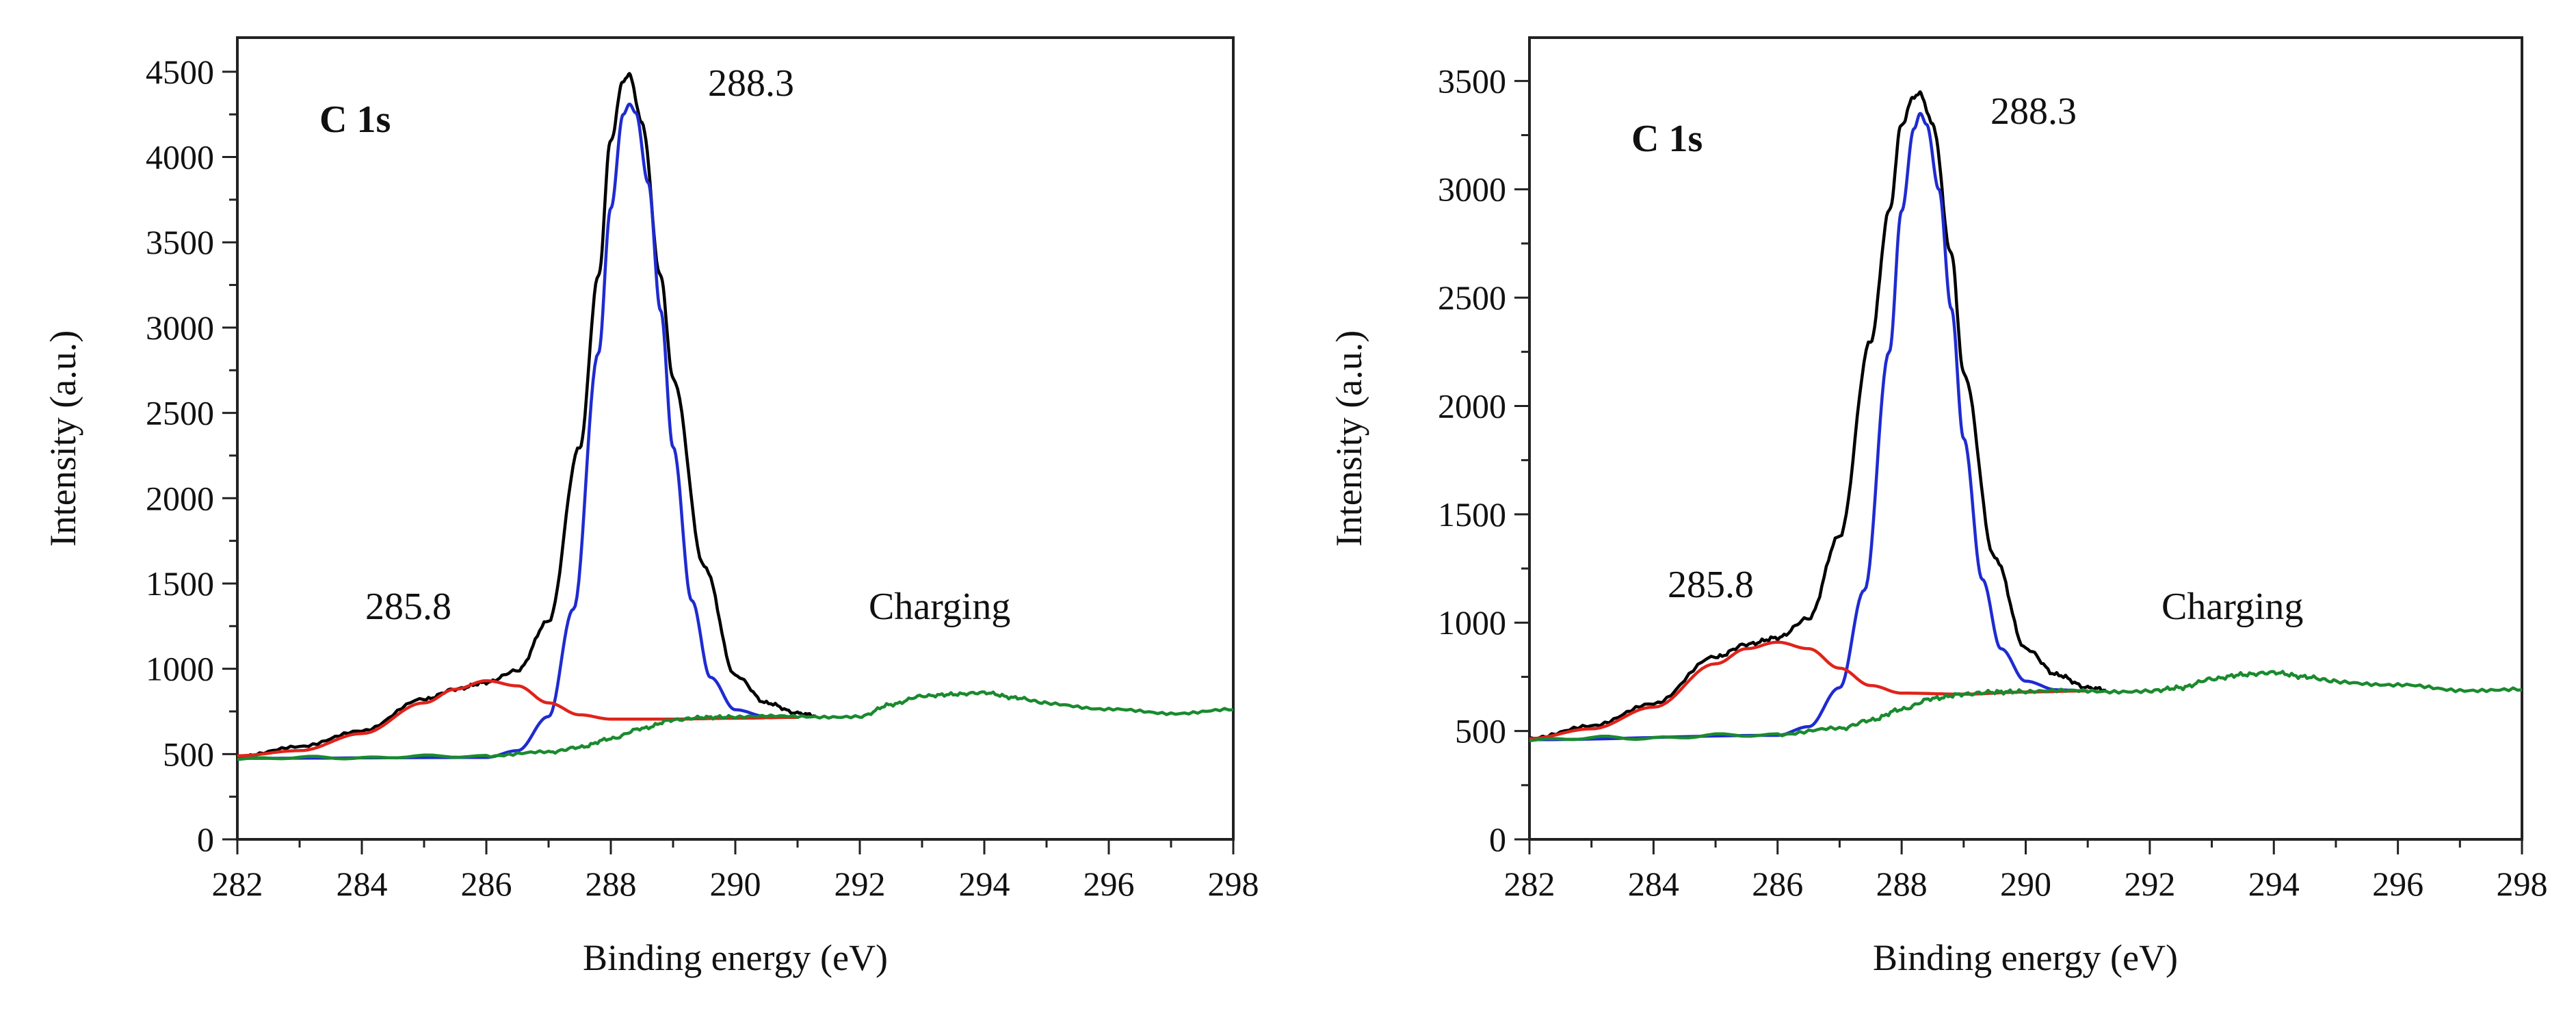 Image resolution: width=2576 pixels, height=1009 pixels. I want to click on y-tick-label: 4000, so click(180, 157).